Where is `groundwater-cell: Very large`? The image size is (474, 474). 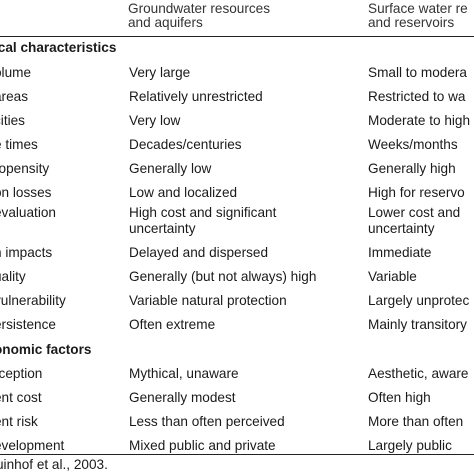
groundwater-cell: Very large is located at coordinates (160, 72).